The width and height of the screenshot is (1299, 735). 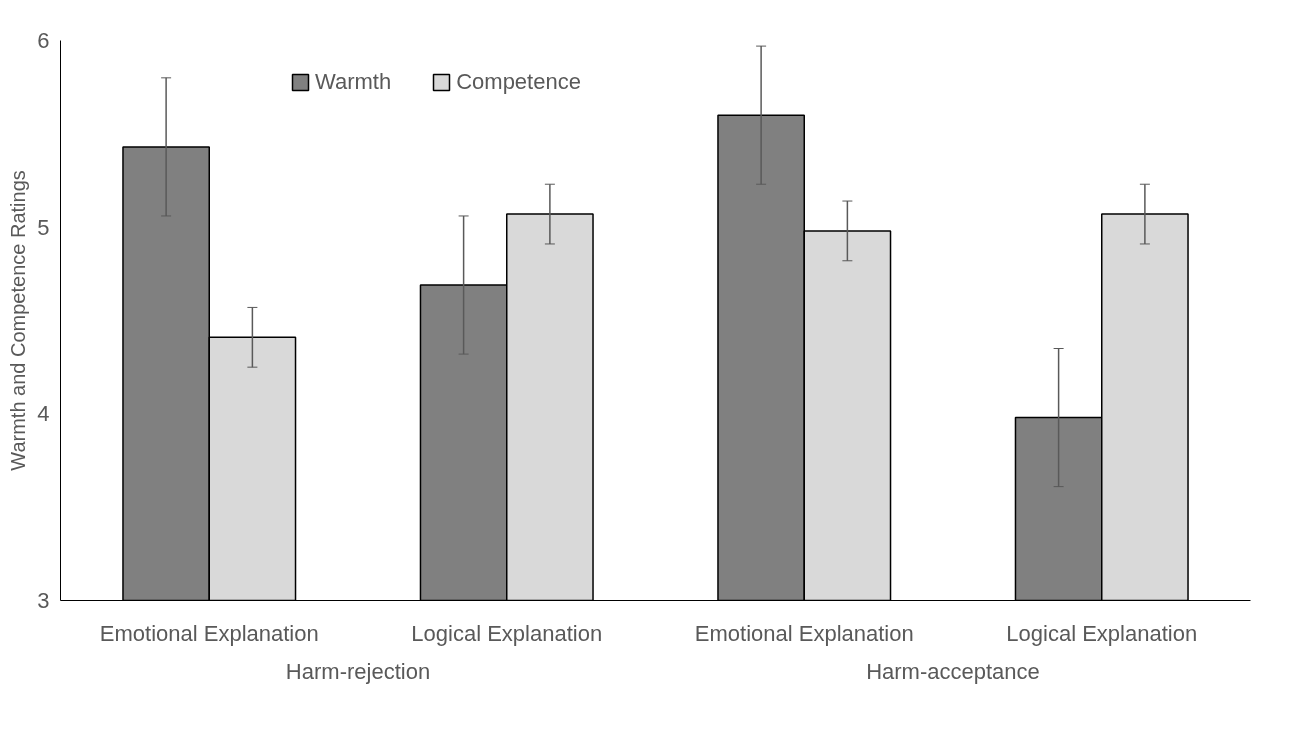 I want to click on y-tick-label: 4, so click(x=43, y=414).